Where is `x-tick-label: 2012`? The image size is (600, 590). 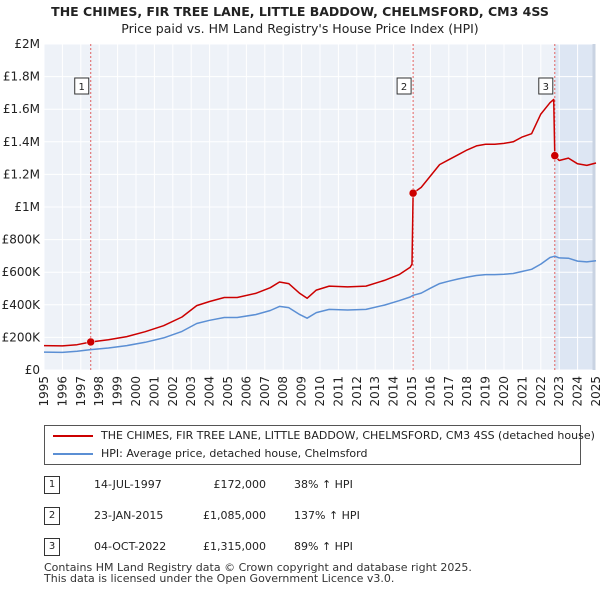
x-tick-label: 2012 is located at coordinates (357, 391).